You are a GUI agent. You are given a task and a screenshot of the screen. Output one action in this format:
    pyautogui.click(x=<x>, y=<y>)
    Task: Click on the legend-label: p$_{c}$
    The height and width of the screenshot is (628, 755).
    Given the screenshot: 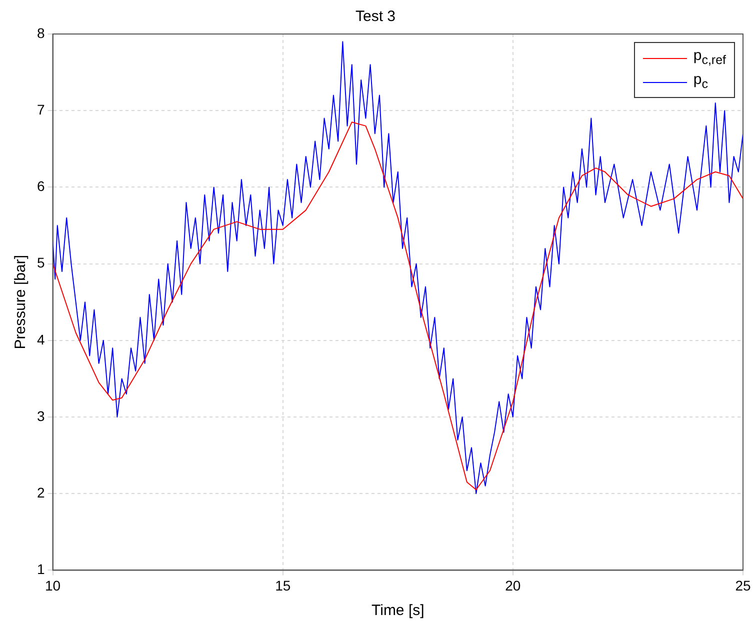 What is the action you would take?
    pyautogui.click(x=700, y=81)
    